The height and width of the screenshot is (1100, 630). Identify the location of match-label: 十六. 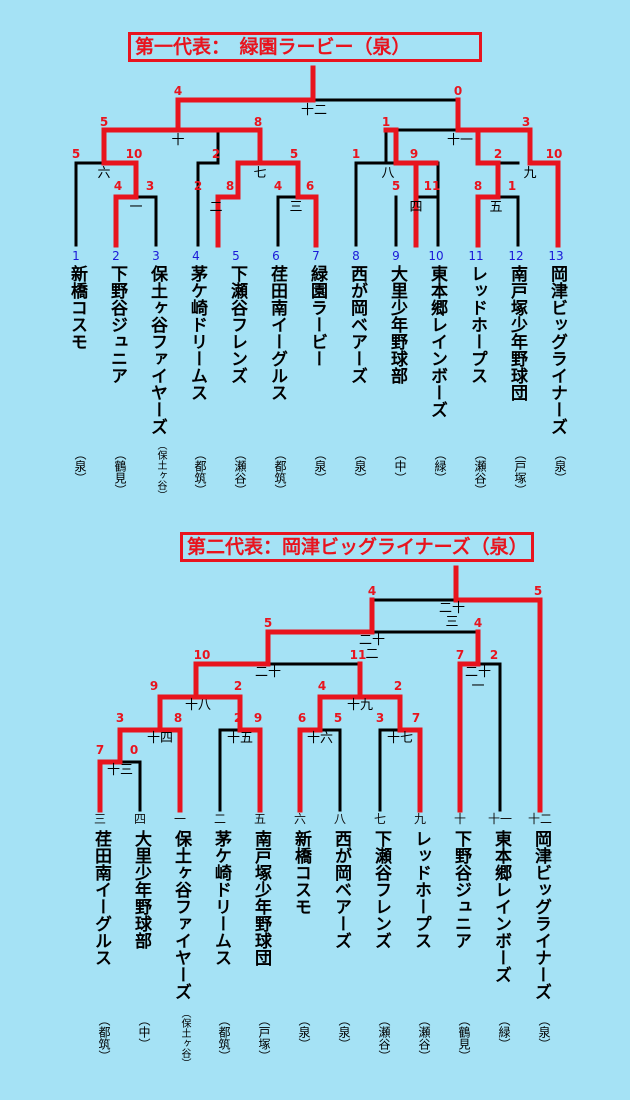
(319, 738).